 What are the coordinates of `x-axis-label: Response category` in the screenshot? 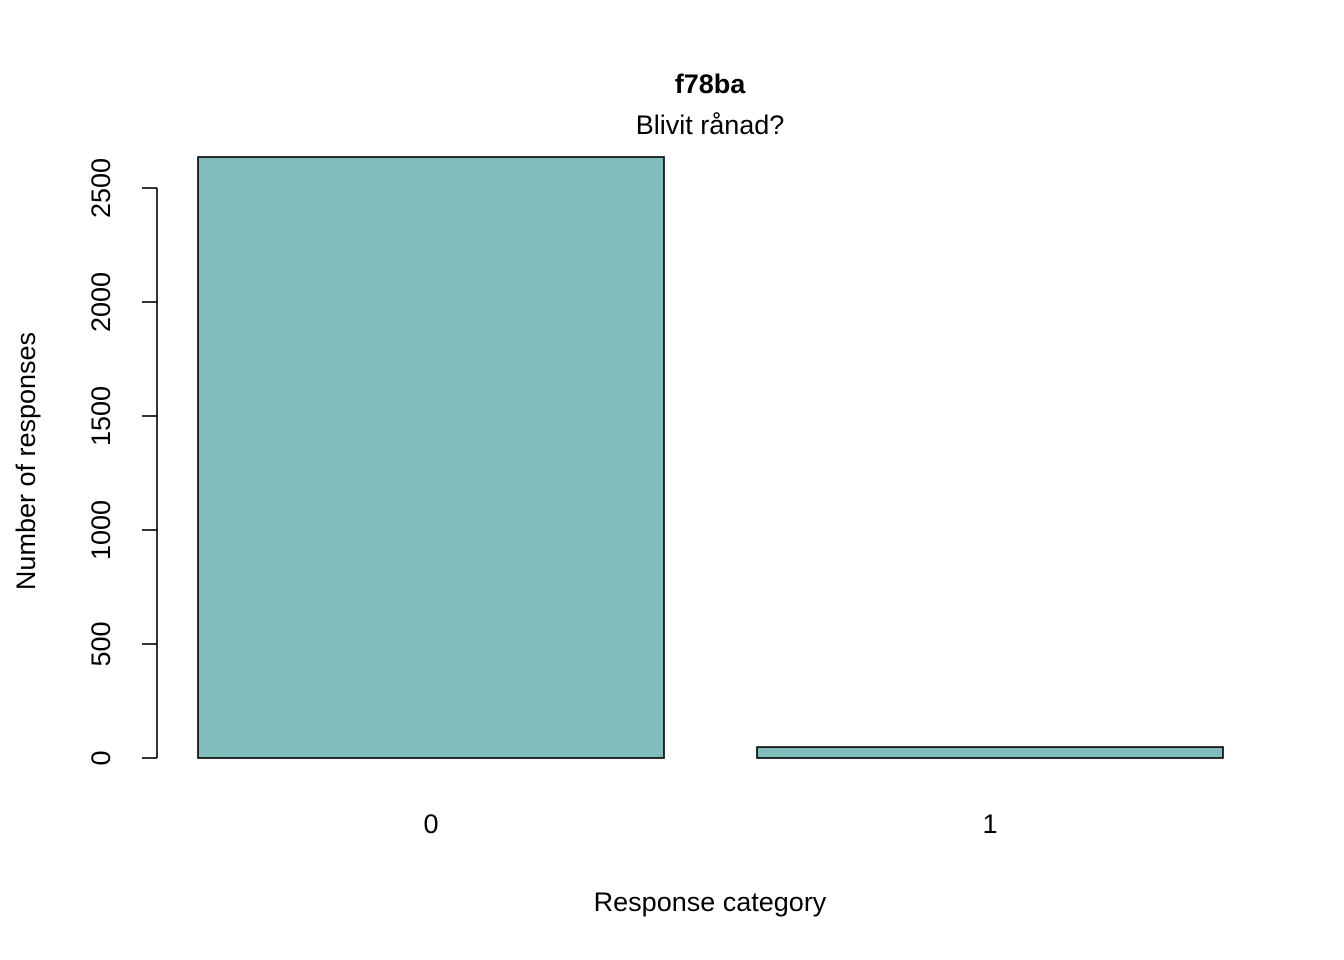 It's located at (710, 902).